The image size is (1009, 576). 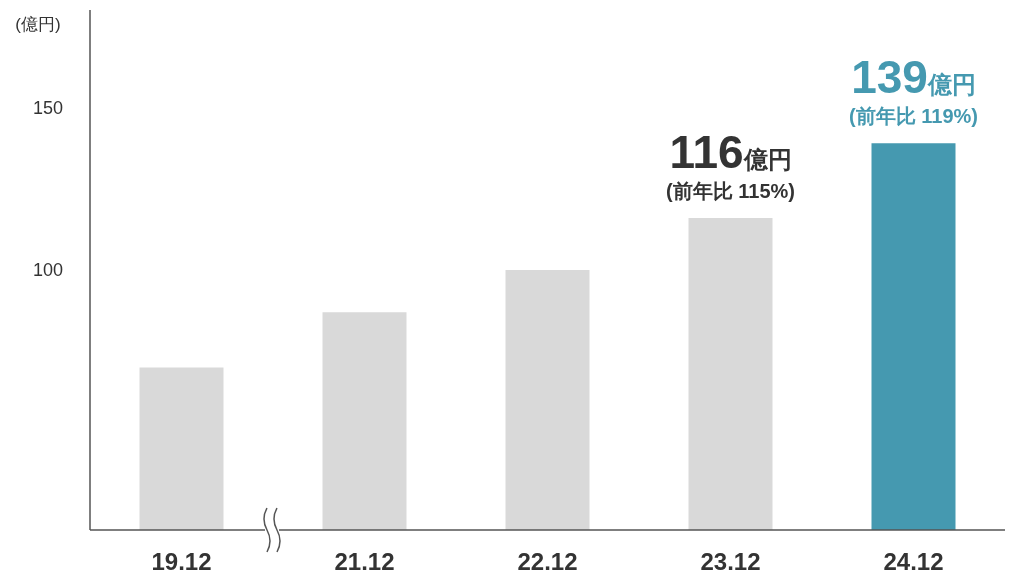 What do you see at coordinates (48, 270) in the screenshot?
I see `y-tick-label: 100` at bounding box center [48, 270].